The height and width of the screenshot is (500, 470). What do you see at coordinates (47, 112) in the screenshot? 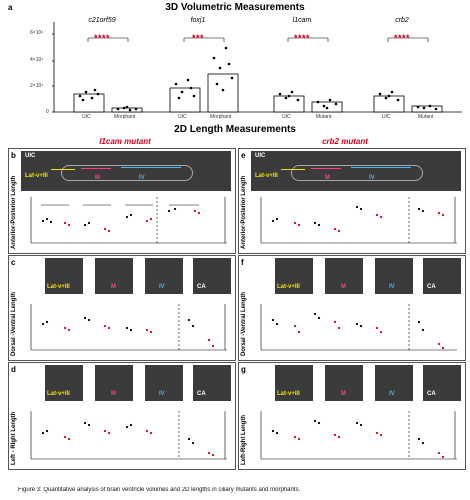
I see `y-tick-3: 0` at bounding box center [47, 112].